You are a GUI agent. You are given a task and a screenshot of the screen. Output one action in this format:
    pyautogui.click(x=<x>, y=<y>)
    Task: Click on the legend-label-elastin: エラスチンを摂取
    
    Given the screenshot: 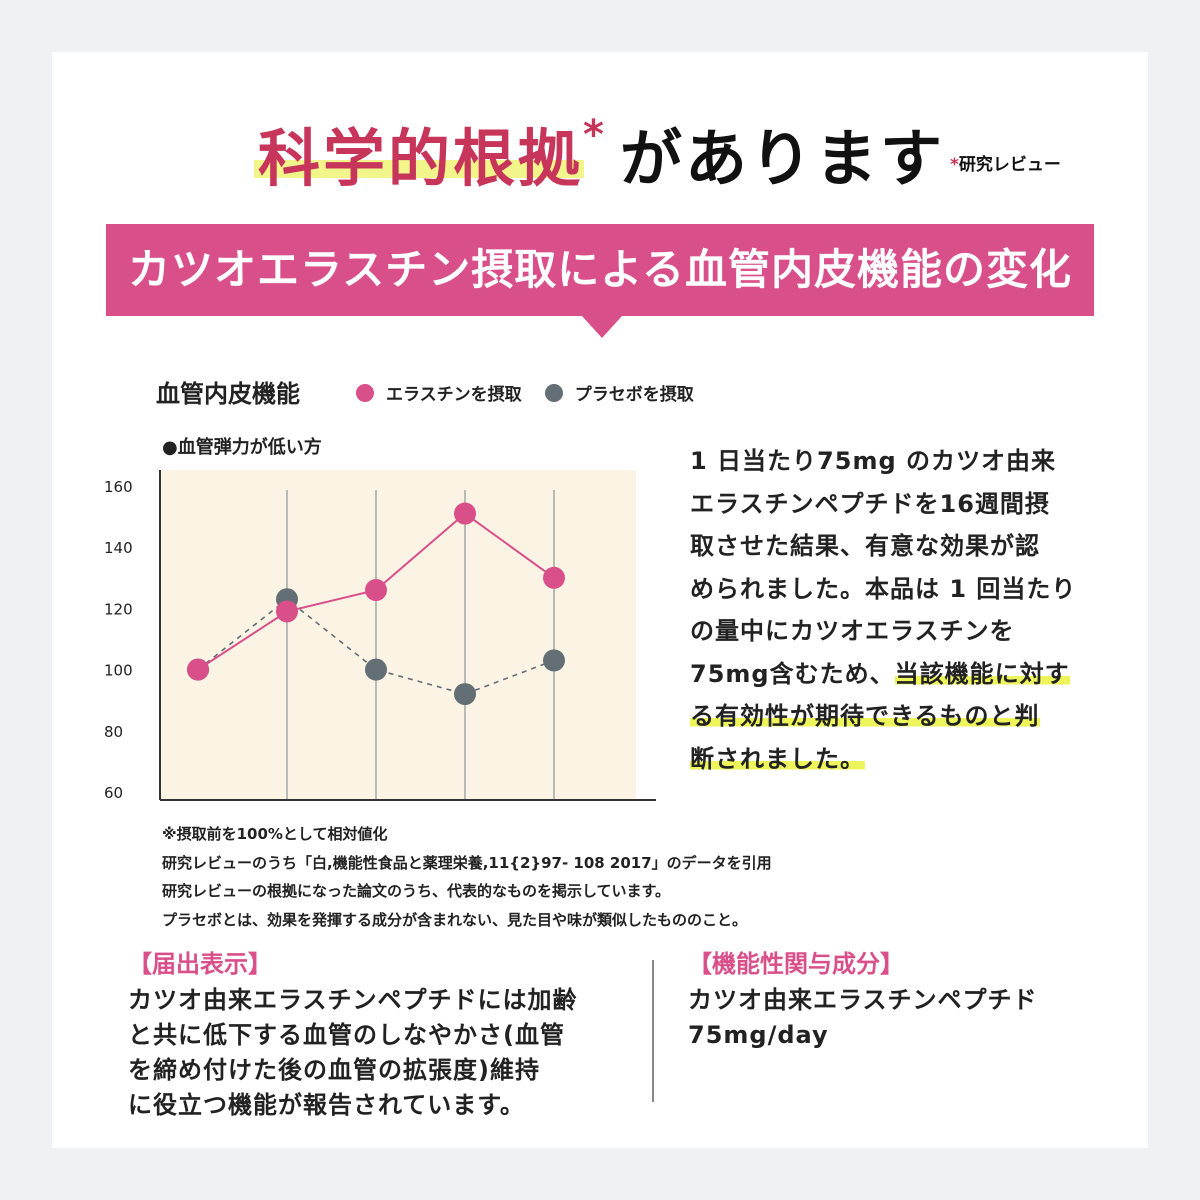 What is the action you would take?
    pyautogui.click(x=454, y=395)
    